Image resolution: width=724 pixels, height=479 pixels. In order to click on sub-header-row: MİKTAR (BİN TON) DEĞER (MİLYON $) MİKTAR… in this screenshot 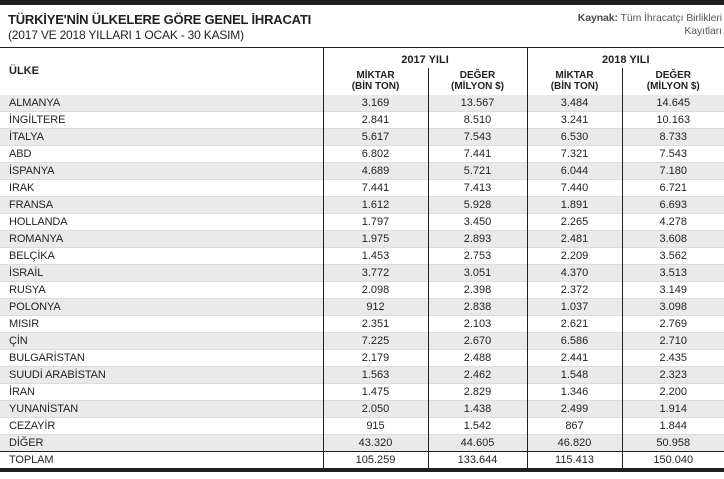, I will do `click(362, 81)`.